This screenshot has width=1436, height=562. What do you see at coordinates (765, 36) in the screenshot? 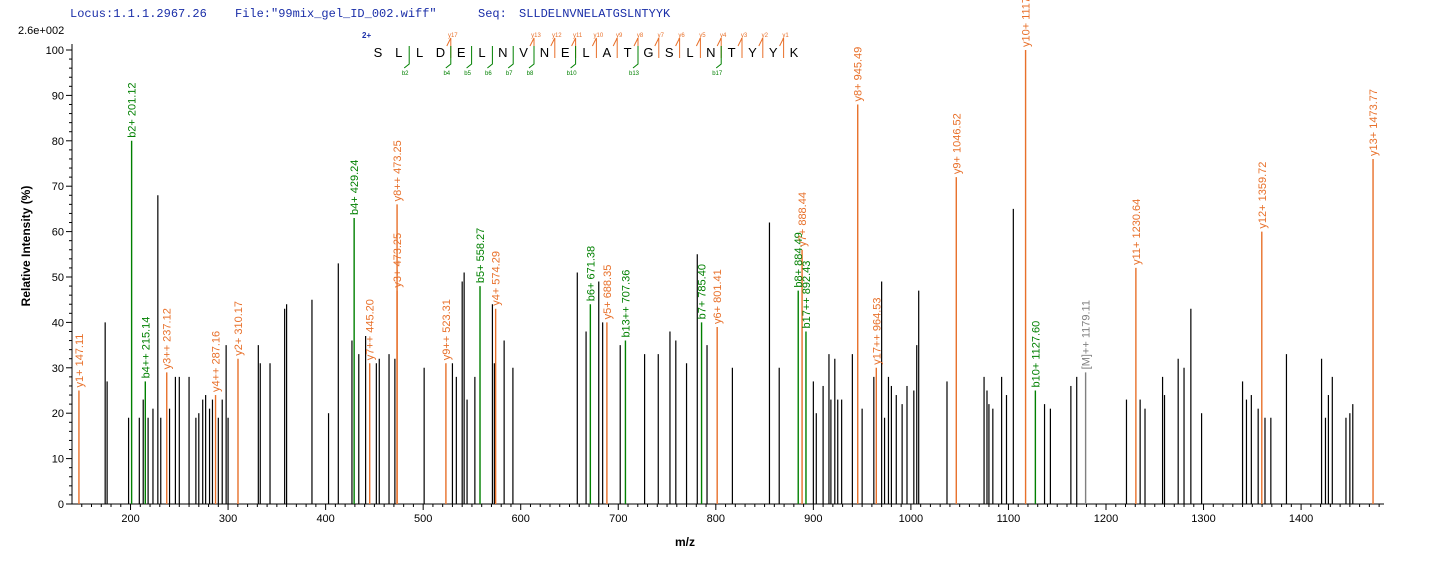
I see `y-fragment-label: y2` at bounding box center [765, 36].